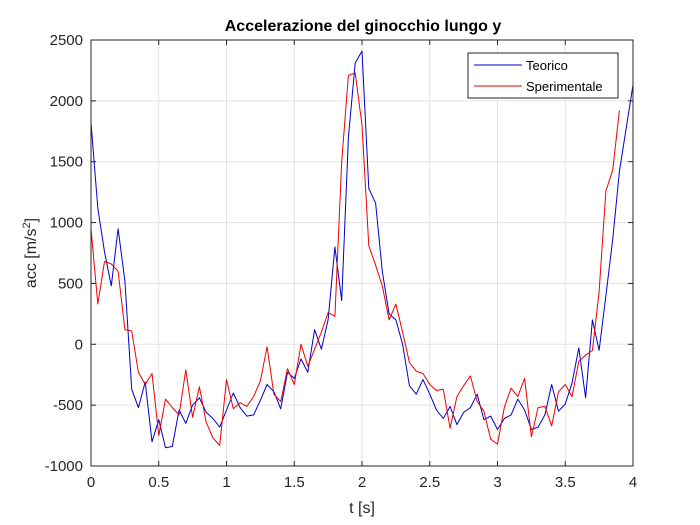  Describe the element at coordinates (633, 482) in the screenshot. I see `x-tick-label: 4` at that location.